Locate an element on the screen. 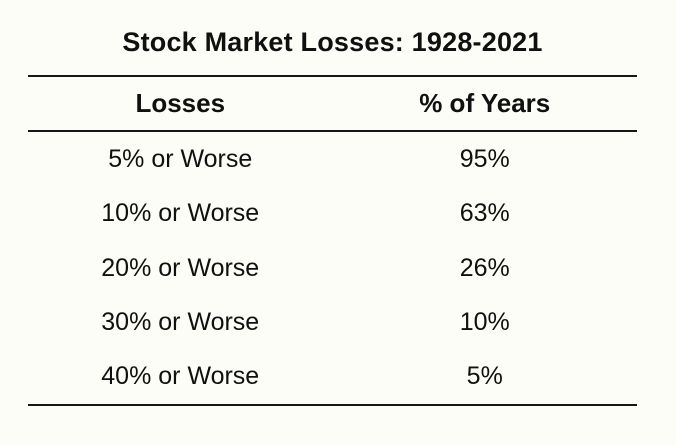  cell-pct: 10% is located at coordinates (484, 321).